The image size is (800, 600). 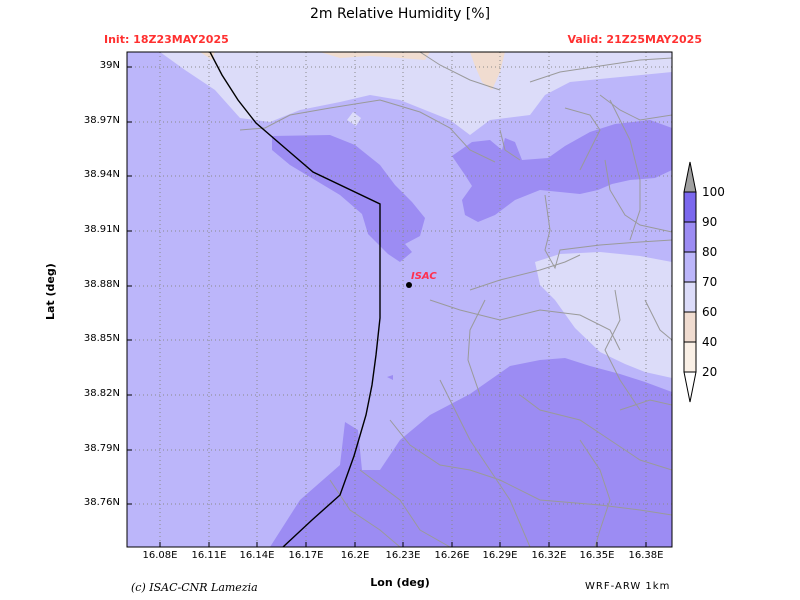 What do you see at coordinates (713, 192) in the screenshot?
I see `colorbar-label: 100` at bounding box center [713, 192].